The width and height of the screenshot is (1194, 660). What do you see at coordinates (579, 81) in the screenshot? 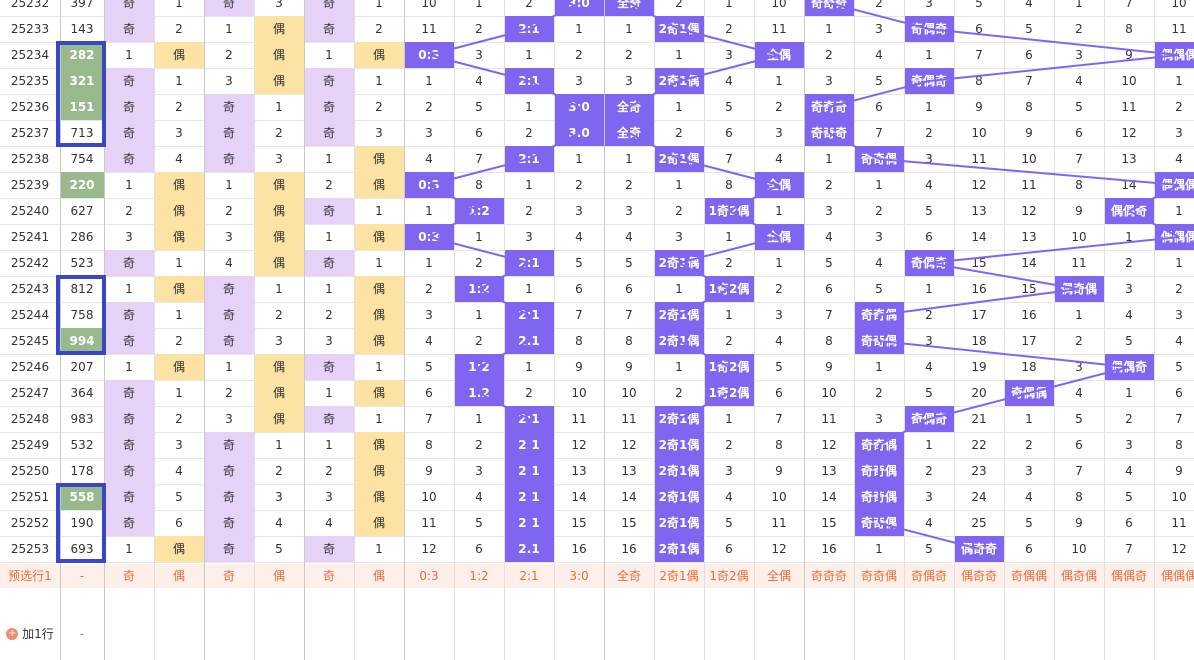
I see `cell-r3-c11: 3` at bounding box center [579, 81].